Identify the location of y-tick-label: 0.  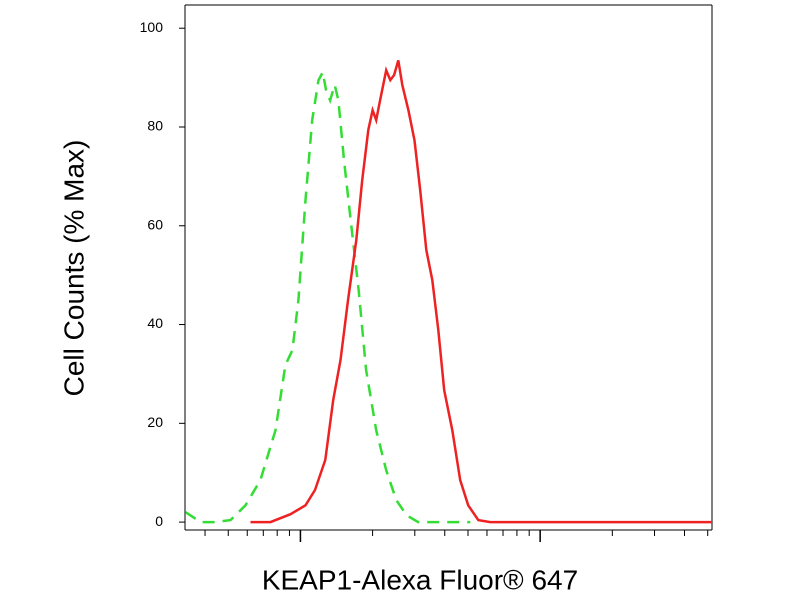
(159, 521).